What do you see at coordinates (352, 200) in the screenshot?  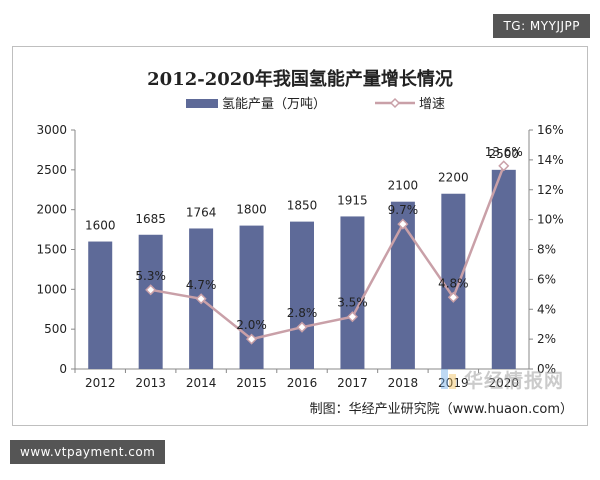 I see `bar-data-label: 1915` at bounding box center [352, 200].